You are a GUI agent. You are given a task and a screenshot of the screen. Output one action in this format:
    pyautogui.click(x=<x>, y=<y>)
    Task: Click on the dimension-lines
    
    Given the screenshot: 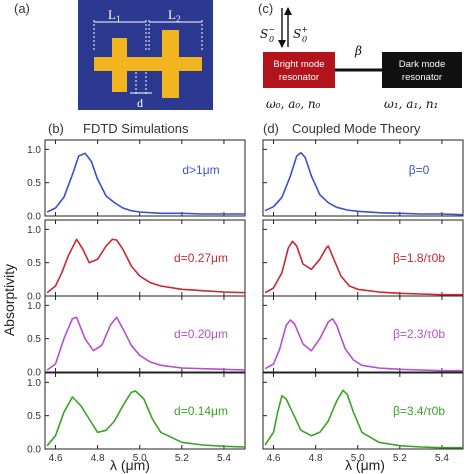 What is the action you would take?
    pyautogui.click(x=148, y=57)
    